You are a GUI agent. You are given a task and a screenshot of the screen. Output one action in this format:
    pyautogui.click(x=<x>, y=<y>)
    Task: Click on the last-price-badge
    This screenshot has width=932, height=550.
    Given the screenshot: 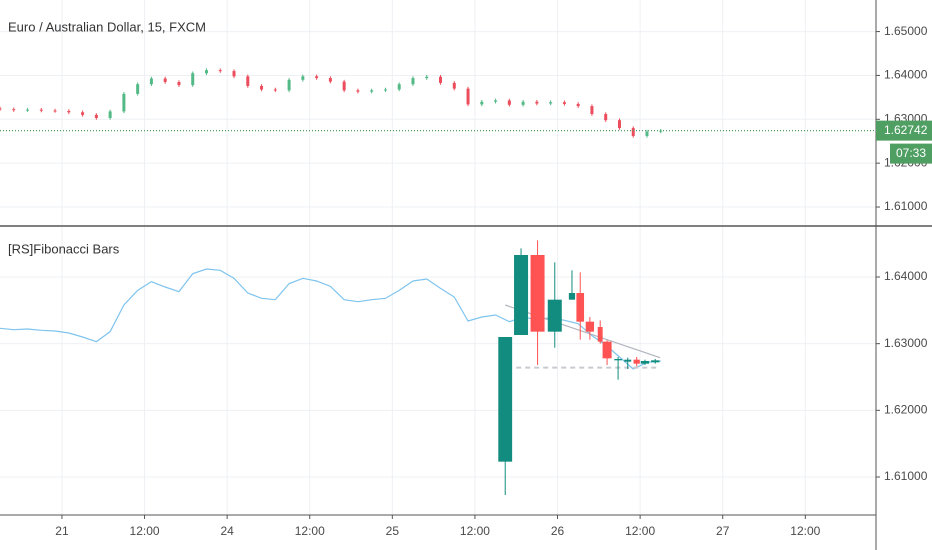 What is the action you would take?
    pyautogui.click(x=904, y=130)
    